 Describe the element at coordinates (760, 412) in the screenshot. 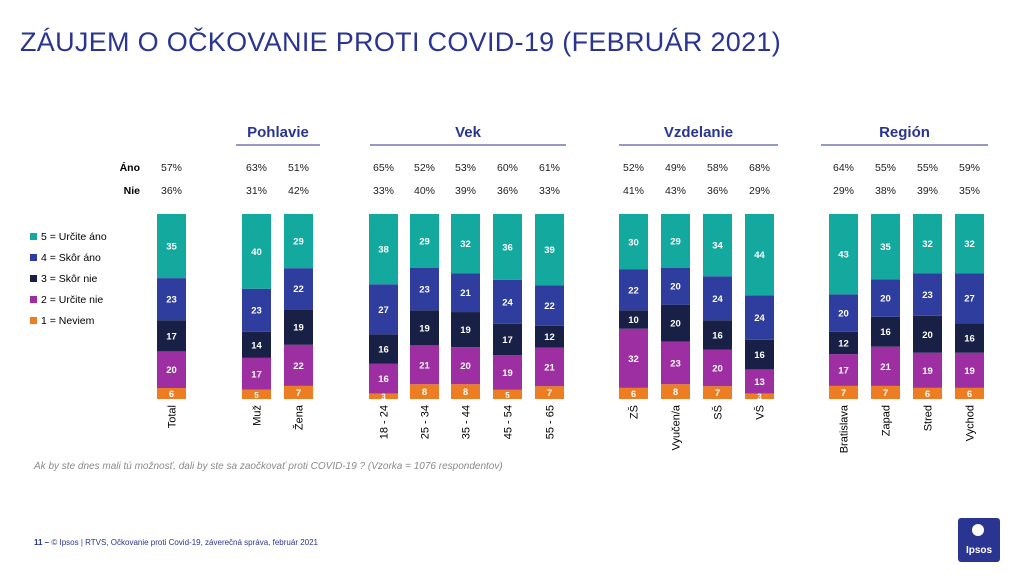

I see `category-label: VŠ` at that location.